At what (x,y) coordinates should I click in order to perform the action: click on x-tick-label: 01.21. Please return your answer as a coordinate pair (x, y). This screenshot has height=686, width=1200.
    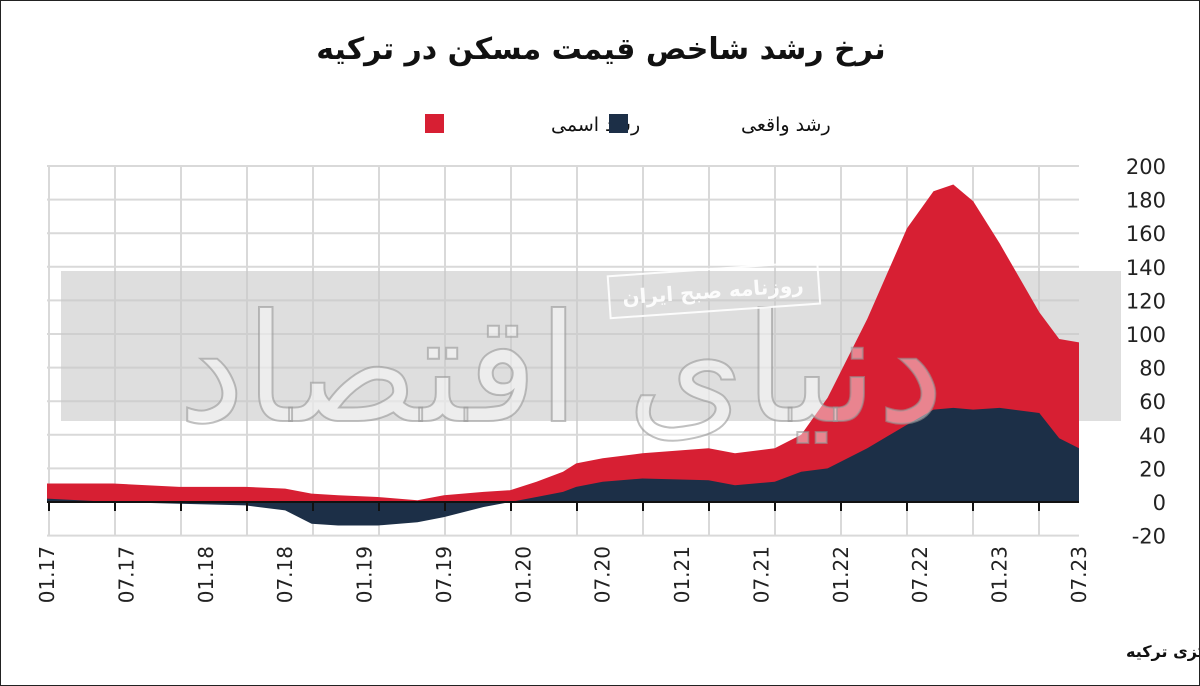
    Looking at the image, I should click on (682, 574).